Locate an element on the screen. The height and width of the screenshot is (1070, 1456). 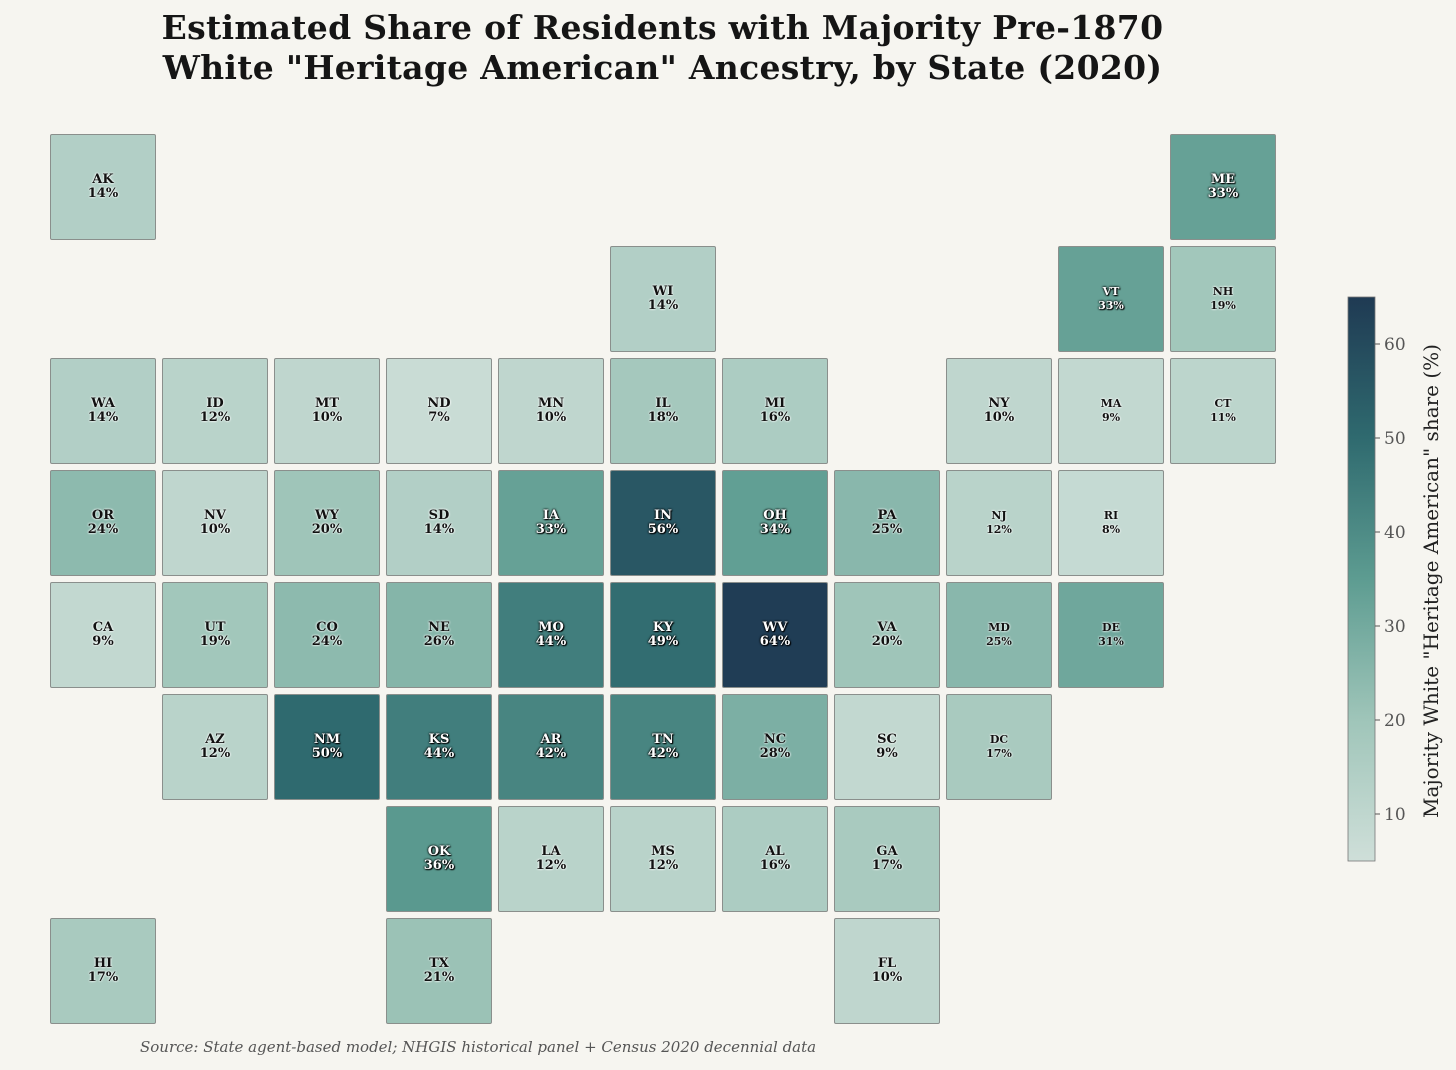
state-abbr: PA is located at coordinates (887, 515).